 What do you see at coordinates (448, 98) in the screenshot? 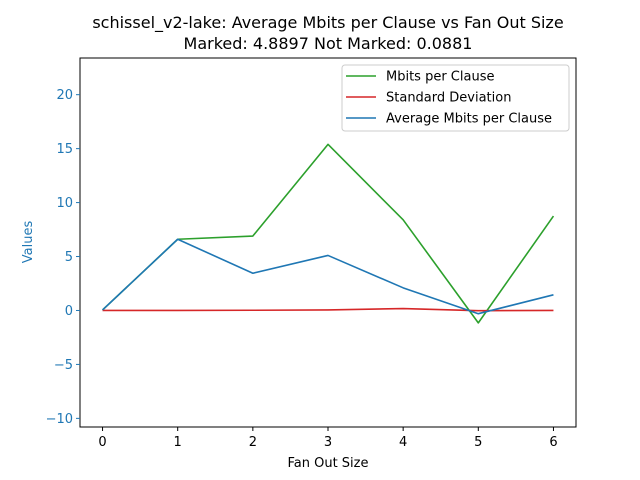
I see `legend-label-1: Standard Deviation` at bounding box center [448, 98].